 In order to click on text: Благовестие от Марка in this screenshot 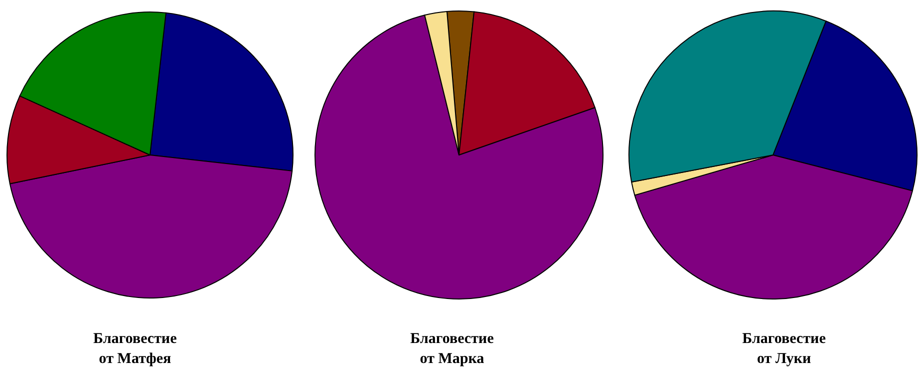, I will do `click(452, 349)`.